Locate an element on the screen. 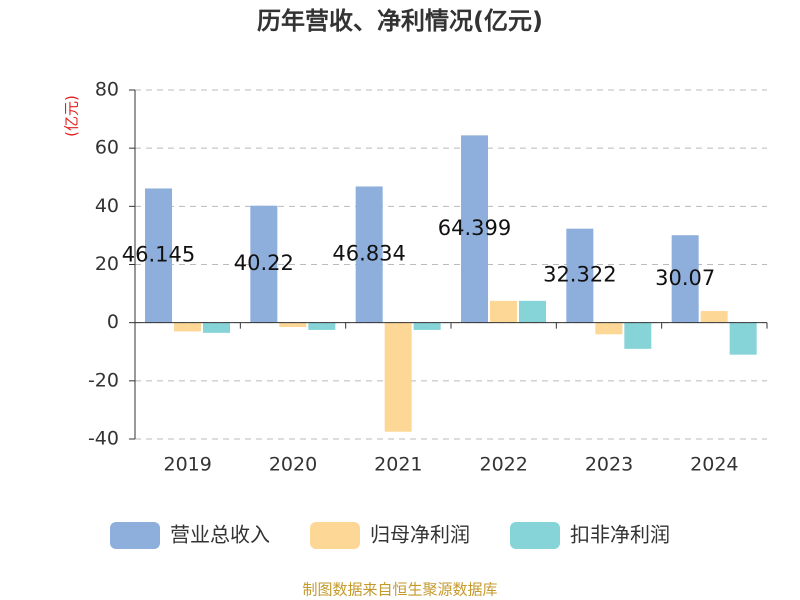 This screenshot has height=600, width=800. data-label: 46.145 is located at coordinates (158, 255).